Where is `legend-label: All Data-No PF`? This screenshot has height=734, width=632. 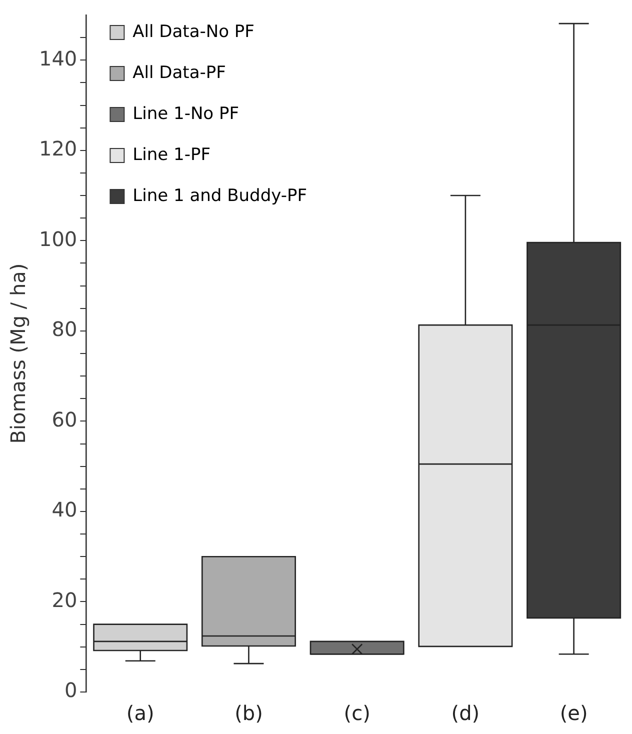
legend-label: All Data-No PF is located at coordinates (193, 32).